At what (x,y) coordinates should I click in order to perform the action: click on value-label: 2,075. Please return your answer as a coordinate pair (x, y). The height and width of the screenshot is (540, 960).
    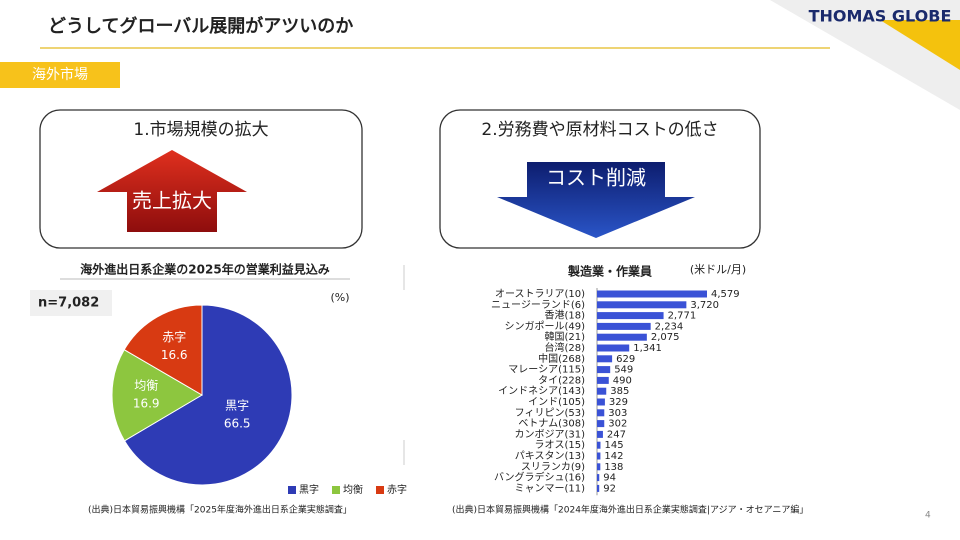
    Looking at the image, I should click on (665, 337).